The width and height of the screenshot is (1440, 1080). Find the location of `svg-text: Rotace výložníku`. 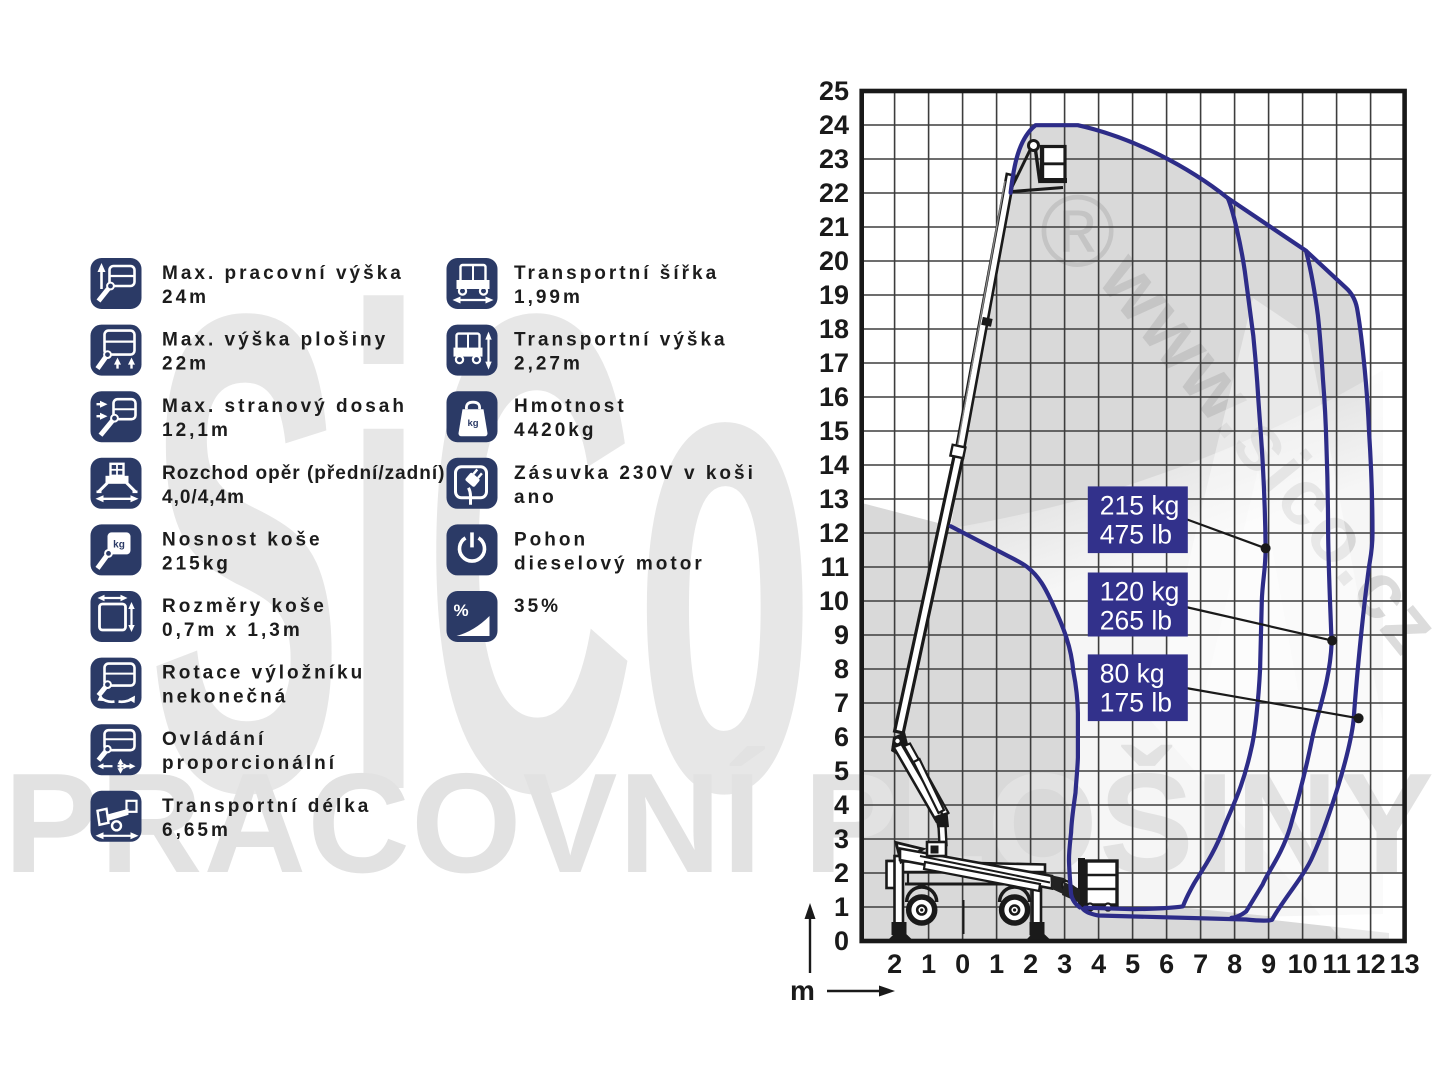

svg-text: Rotace výložníku is located at coordinates (263, 673).